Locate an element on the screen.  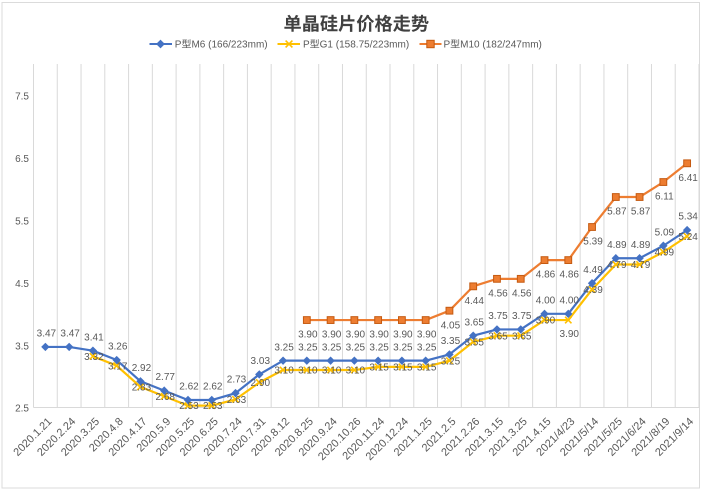
svg-text: 4.39 is located at coordinates (593, 290).